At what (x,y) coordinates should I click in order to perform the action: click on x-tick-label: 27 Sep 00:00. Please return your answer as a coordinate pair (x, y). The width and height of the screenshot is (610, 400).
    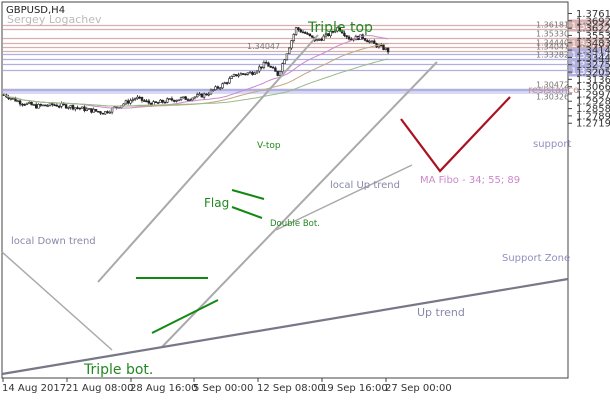
    Looking at the image, I should click on (418, 388).